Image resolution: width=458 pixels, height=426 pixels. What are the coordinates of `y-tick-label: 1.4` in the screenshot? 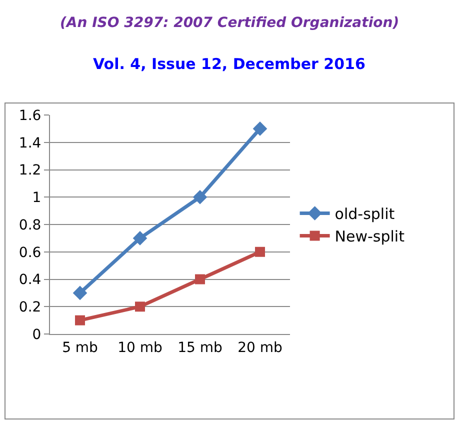 It's located at (30, 143).